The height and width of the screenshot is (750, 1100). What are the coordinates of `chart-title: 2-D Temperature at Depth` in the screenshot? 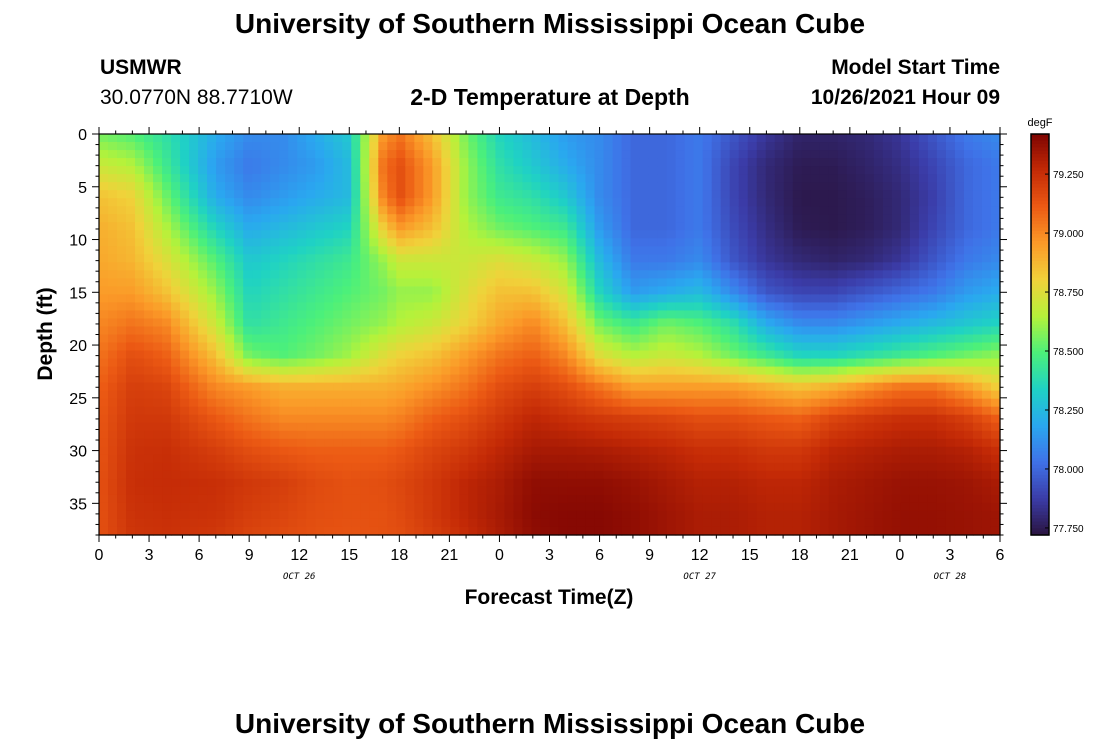 It's located at (550, 97).